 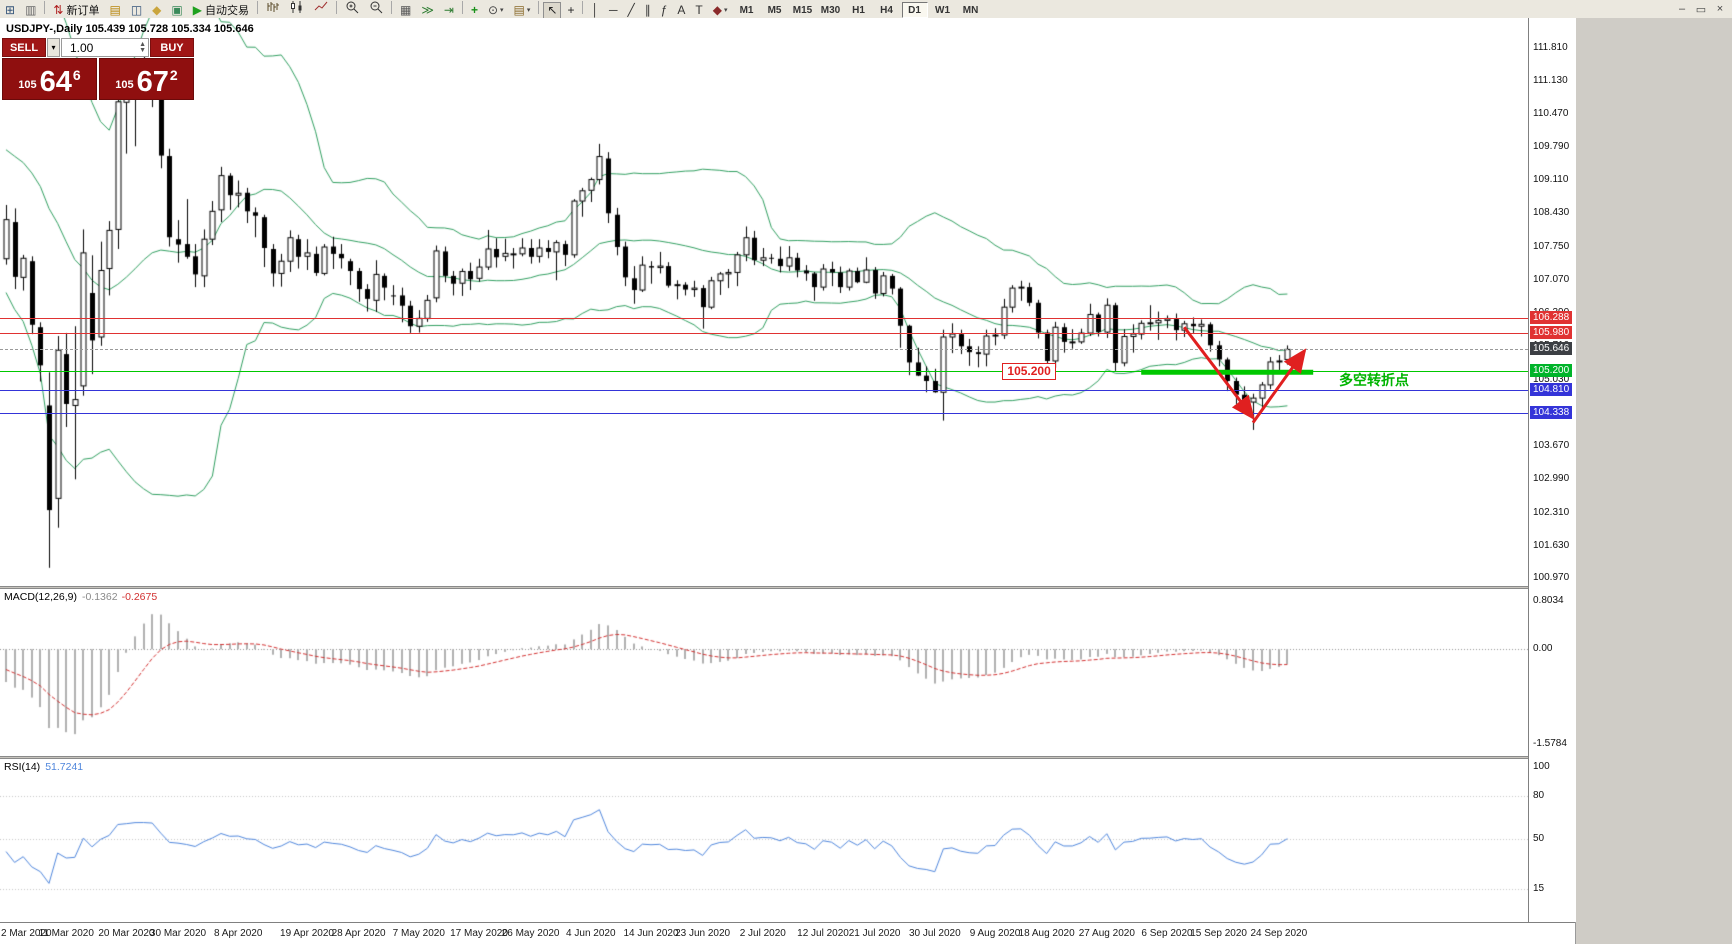 I want to click on price-axis-tick: 108.430, so click(x=1551, y=213).